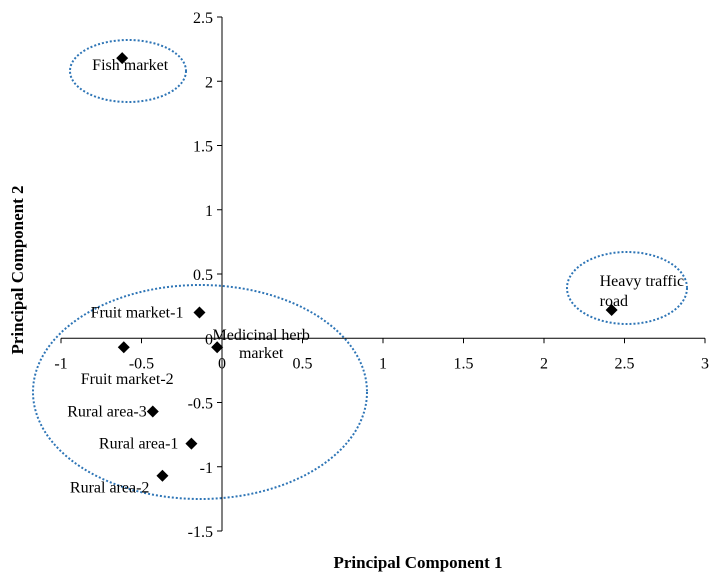  What do you see at coordinates (417, 562) in the screenshot?
I see `x-axis-title: Principal Component 1` at bounding box center [417, 562].